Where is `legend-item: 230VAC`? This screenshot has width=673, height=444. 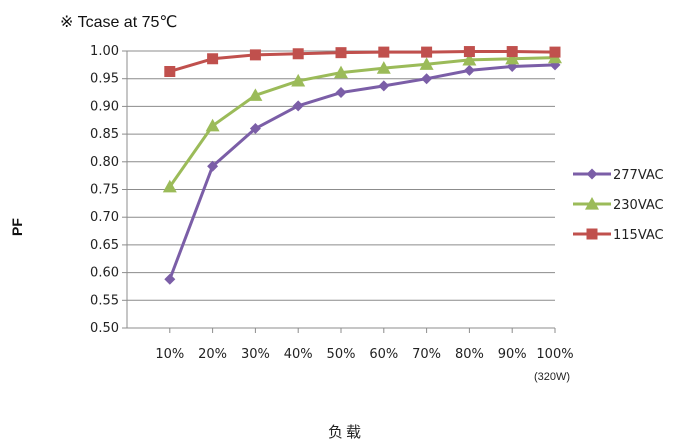 legend-item: 230VAC is located at coordinates (618, 205).